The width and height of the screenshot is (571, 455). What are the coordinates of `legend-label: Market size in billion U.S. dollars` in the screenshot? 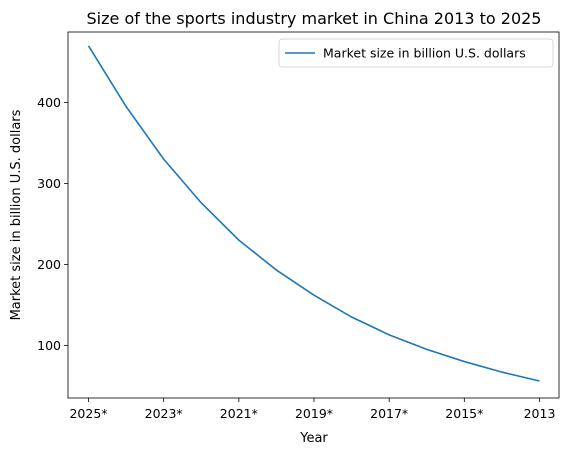 It's located at (424, 53).